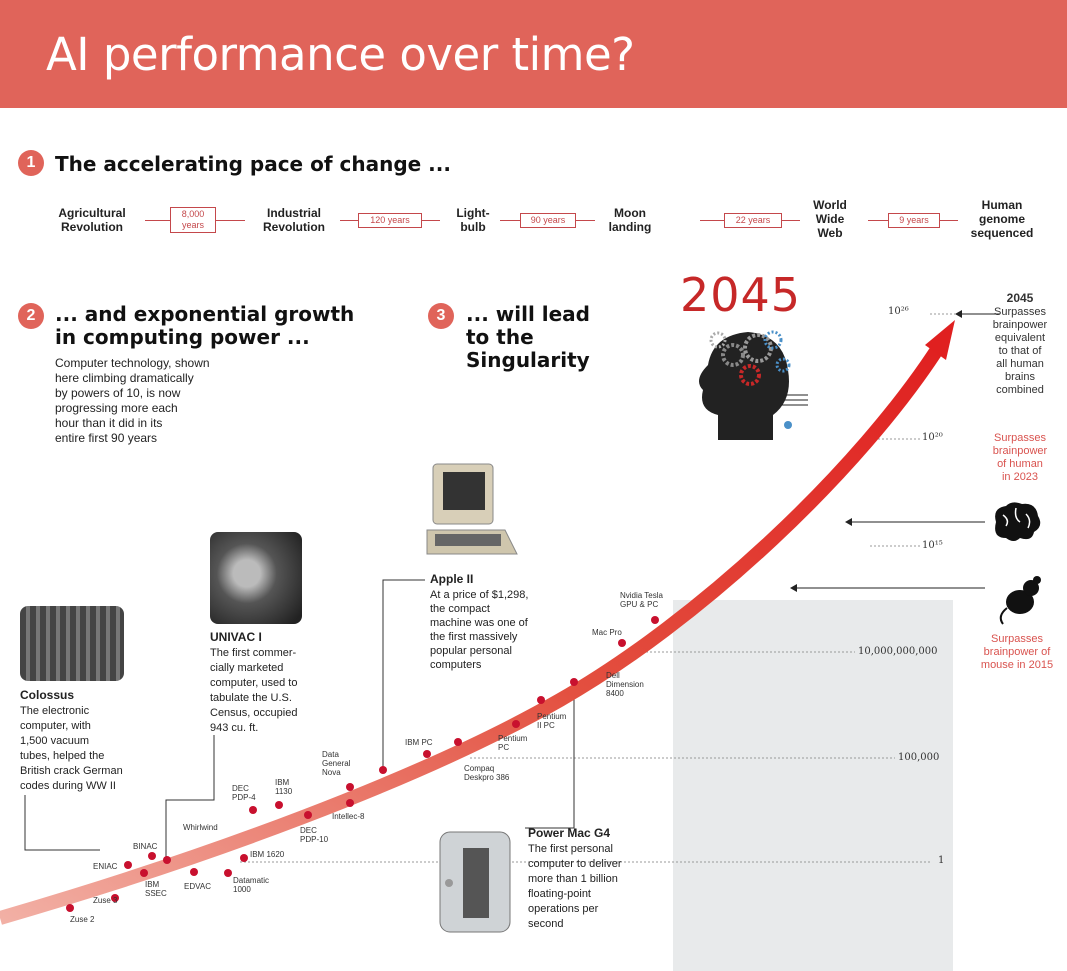  What do you see at coordinates (741, 295) in the screenshot?
I see `year-2045-big: 2045` at bounding box center [741, 295].